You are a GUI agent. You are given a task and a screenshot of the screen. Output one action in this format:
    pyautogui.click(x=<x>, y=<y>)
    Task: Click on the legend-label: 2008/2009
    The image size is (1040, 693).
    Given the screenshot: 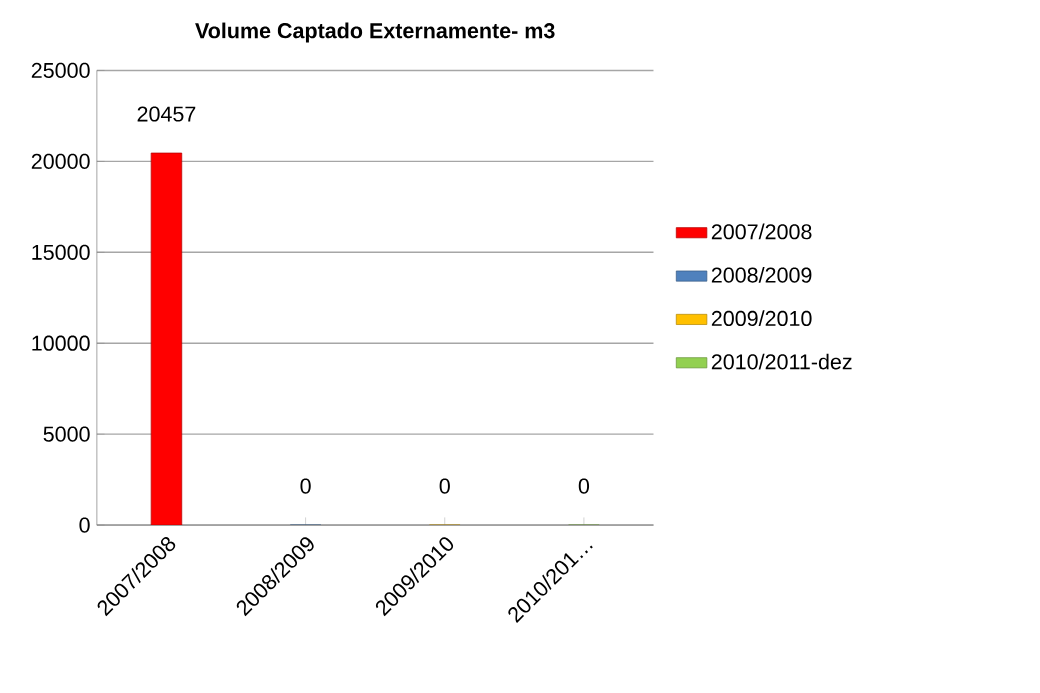 What is the action you would take?
    pyautogui.click(x=761, y=274)
    